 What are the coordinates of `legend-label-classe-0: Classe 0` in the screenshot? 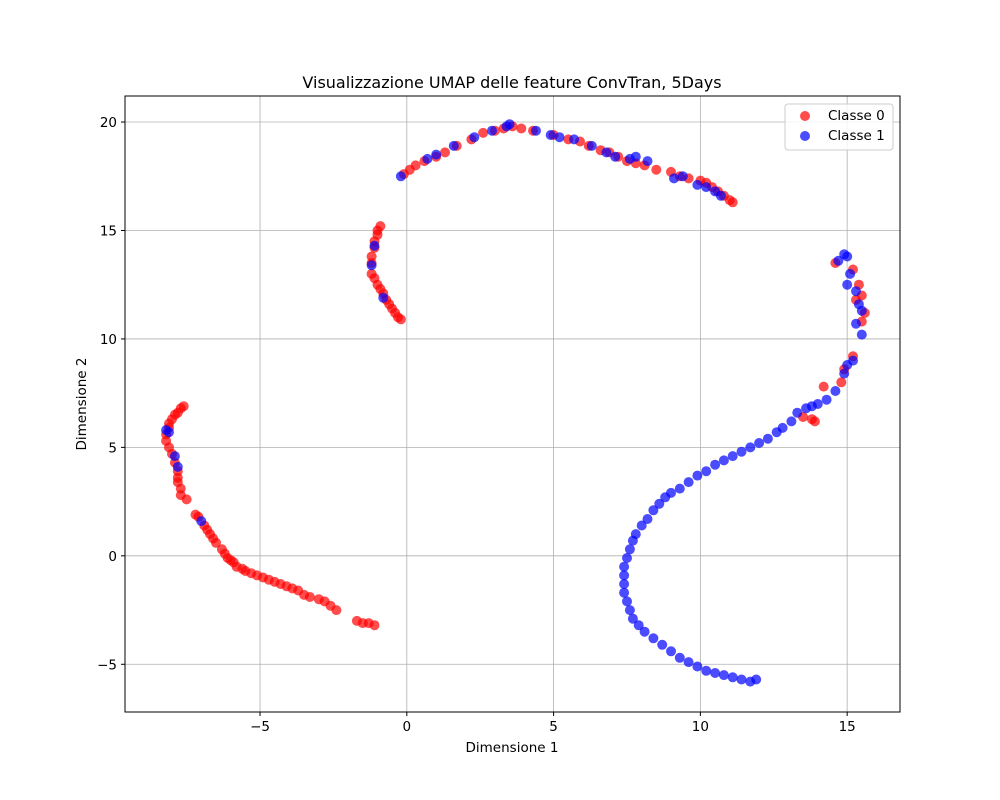 It's located at (856, 116).